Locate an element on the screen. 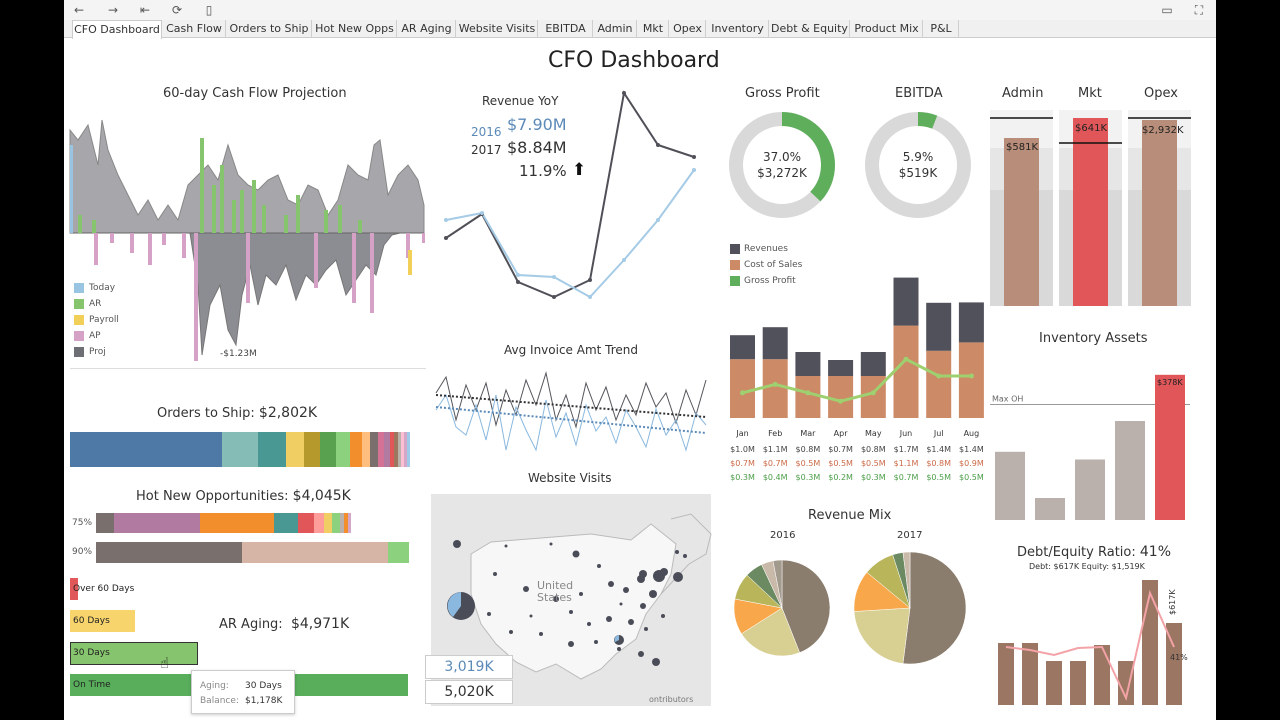  revenue-label: $1.7M is located at coordinates (906, 449).